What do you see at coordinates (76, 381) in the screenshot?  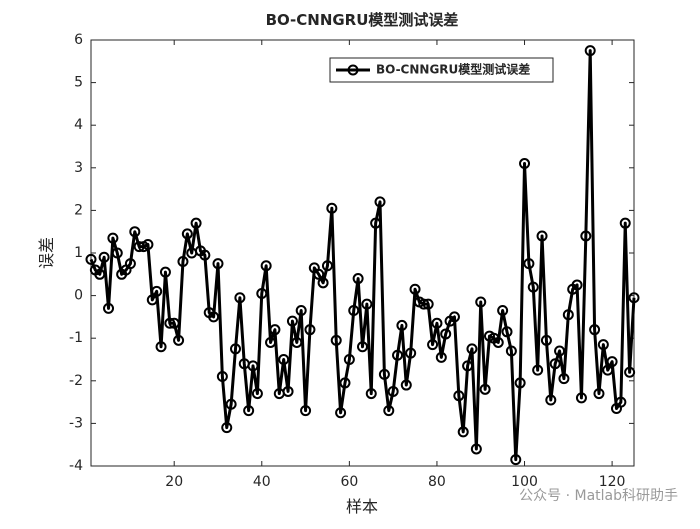 I see `y-tick-label: -2` at bounding box center [76, 381].